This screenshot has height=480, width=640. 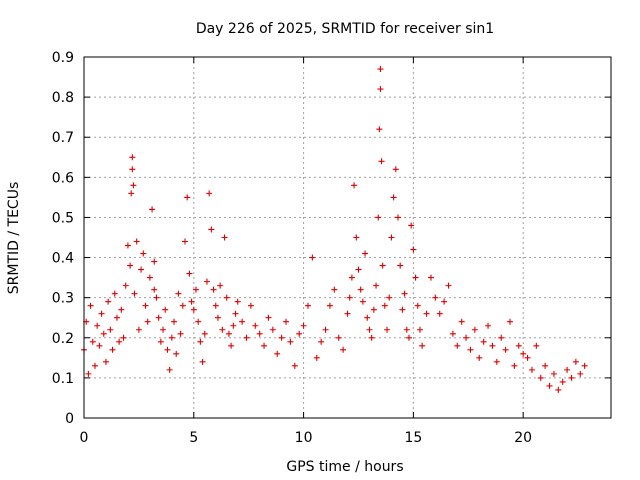 I want to click on y-tick-label: 0.3, so click(x=63, y=299).